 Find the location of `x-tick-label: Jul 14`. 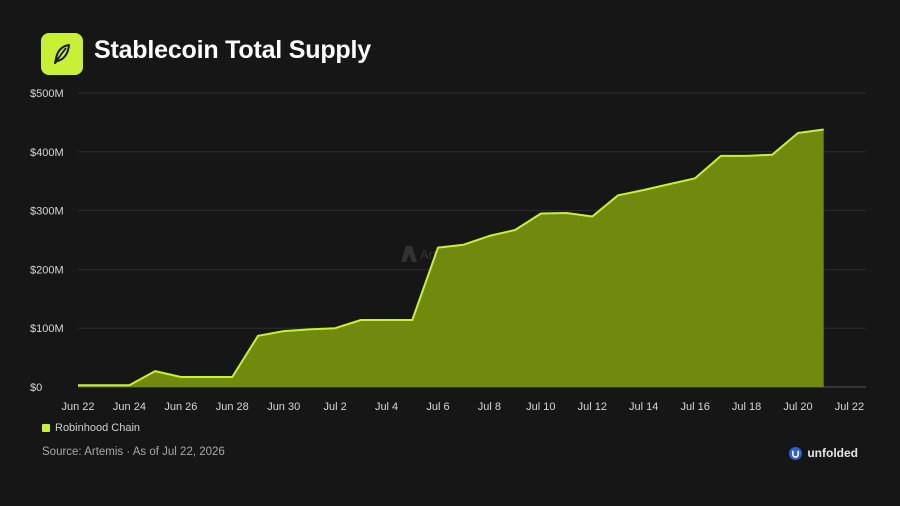

x-tick-label: Jul 14 is located at coordinates (643, 407).